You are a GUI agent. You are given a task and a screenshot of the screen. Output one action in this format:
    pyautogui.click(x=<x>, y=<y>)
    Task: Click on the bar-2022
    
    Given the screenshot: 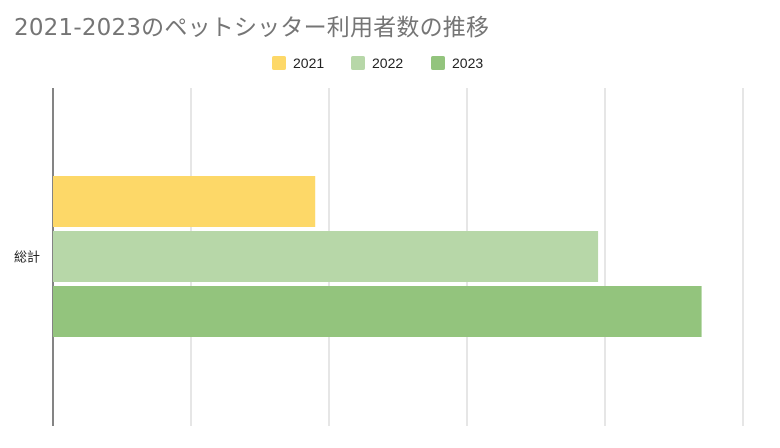 What is the action you would take?
    pyautogui.click(x=326, y=256)
    